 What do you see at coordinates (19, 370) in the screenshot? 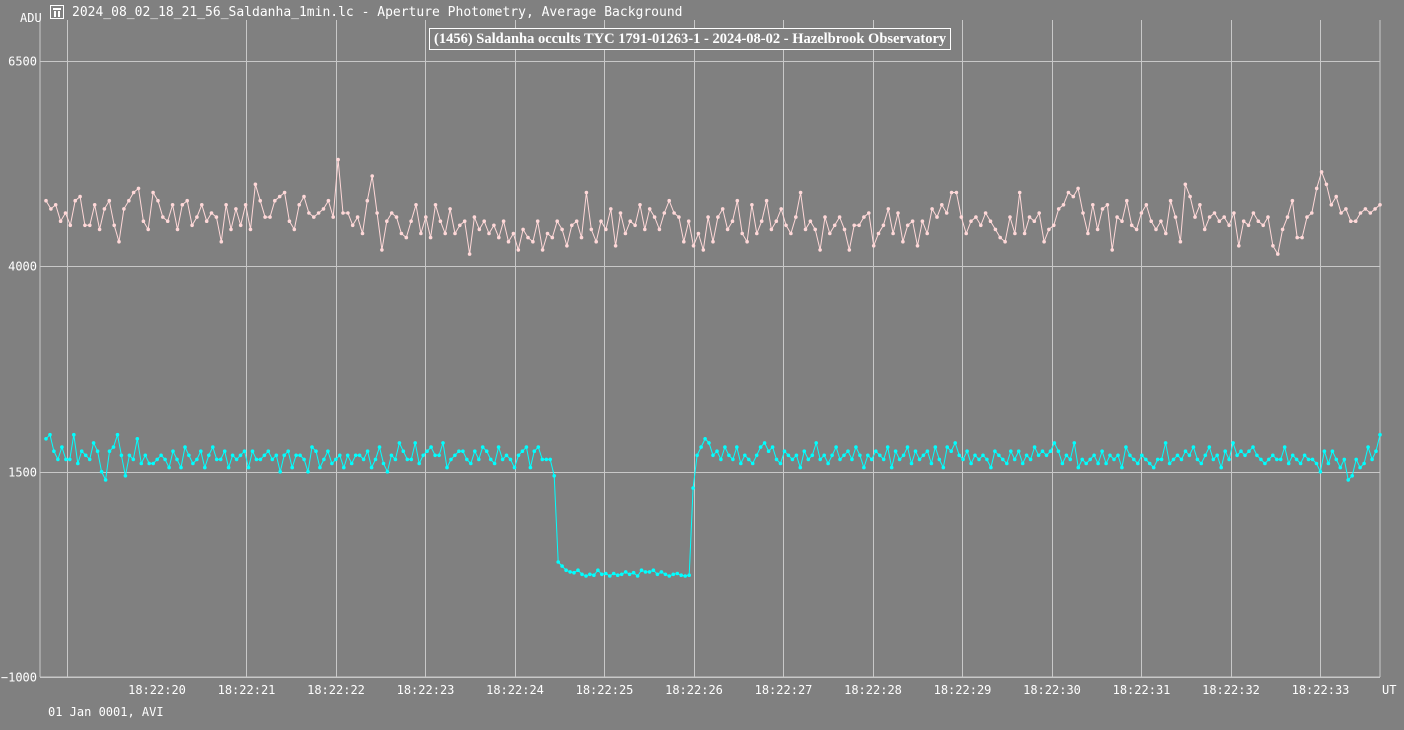
I see `y-axis-ticks: −1000 1500 4000 6500` at bounding box center [19, 370].